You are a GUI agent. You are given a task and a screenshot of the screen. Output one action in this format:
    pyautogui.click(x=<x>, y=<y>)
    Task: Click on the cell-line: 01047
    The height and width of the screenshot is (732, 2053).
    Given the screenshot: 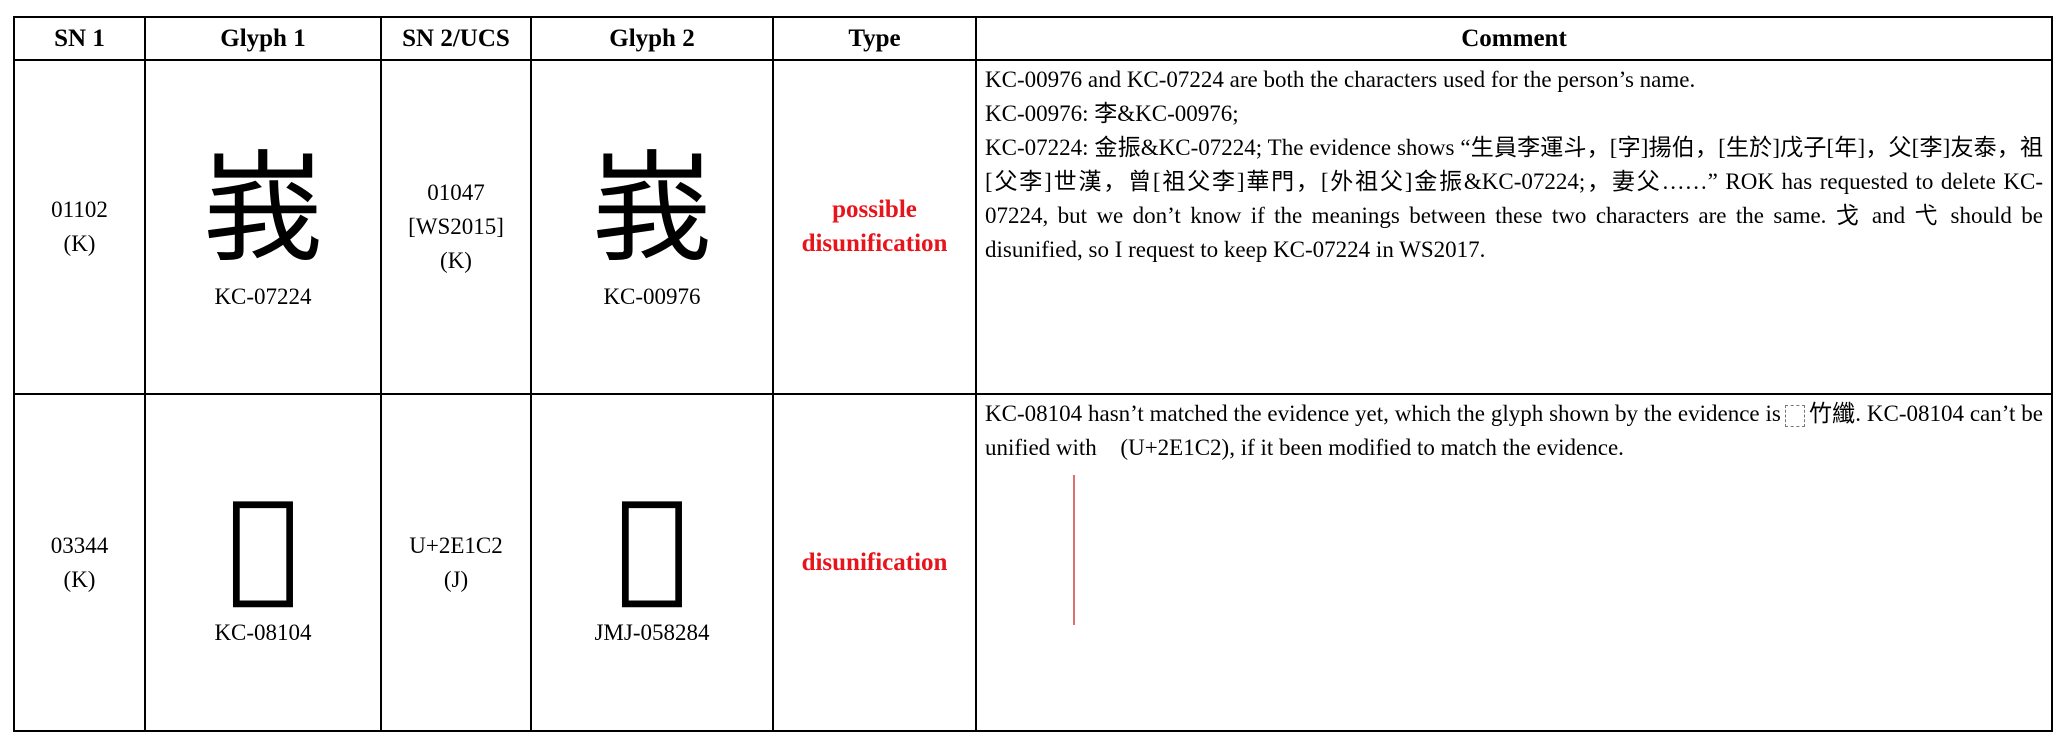 What is the action you would take?
    pyautogui.click(x=456, y=192)
    